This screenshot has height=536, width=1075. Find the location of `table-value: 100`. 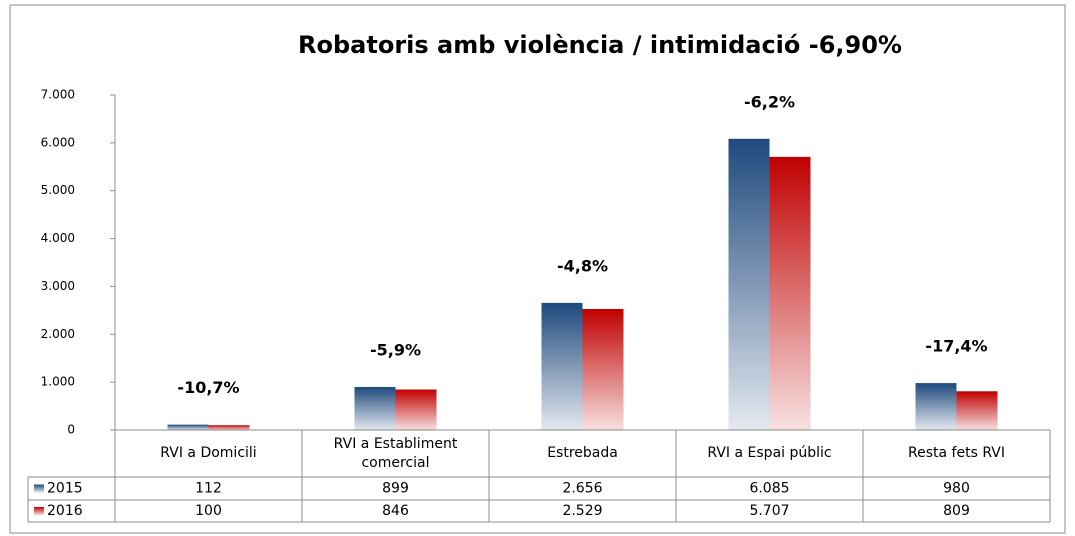

table-value: 100 is located at coordinates (208, 511).